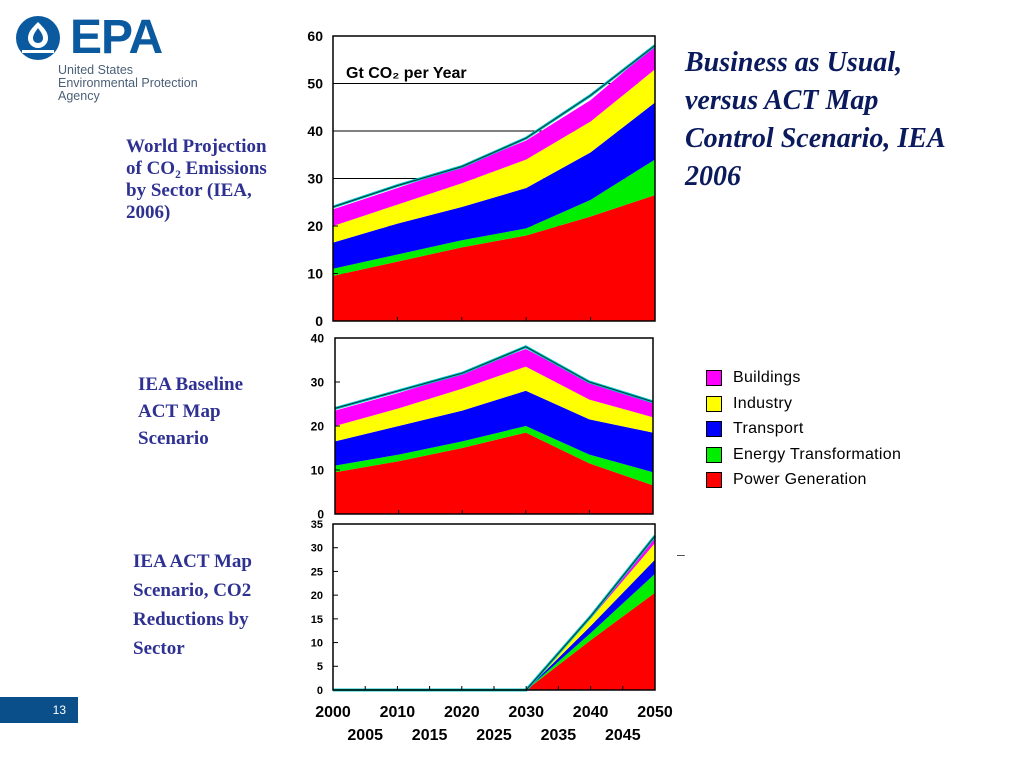  Describe the element at coordinates (623, 735) in the screenshot. I see `x-tick-label: 2045` at that location.